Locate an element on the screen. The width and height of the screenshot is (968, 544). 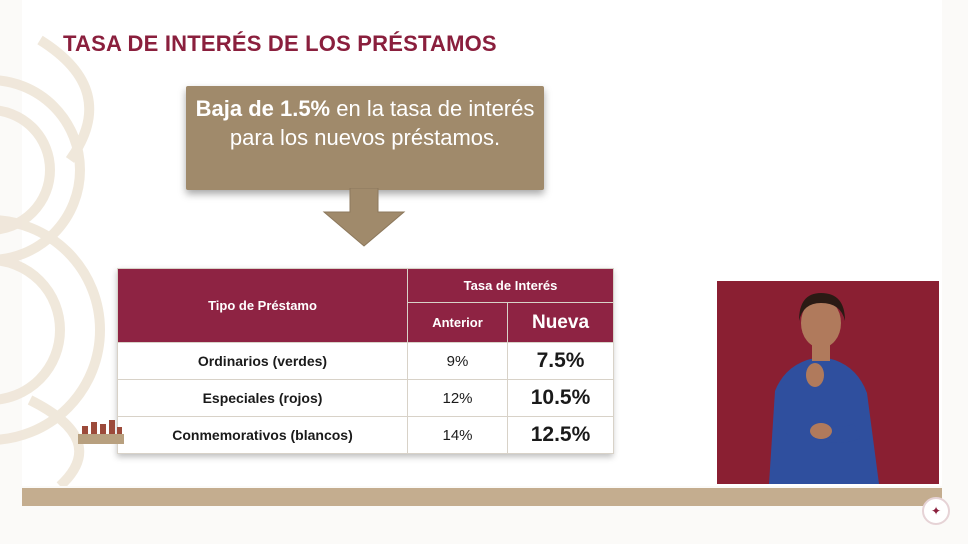
government-seal-icon: ✦ is located at coordinates (936, 511).